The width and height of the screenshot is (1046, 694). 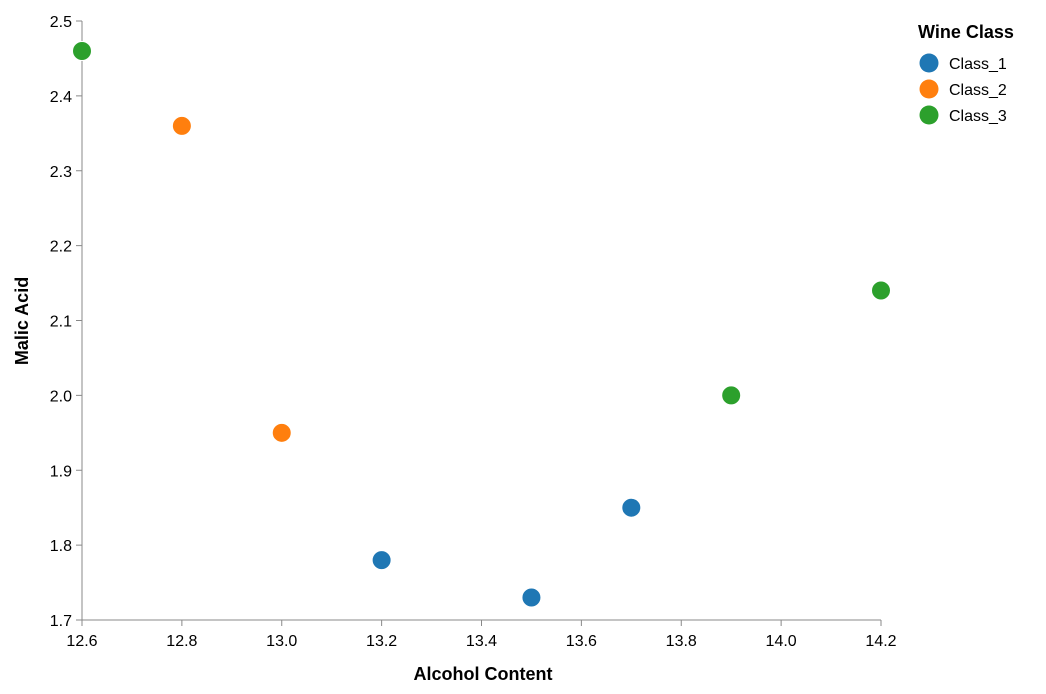 What do you see at coordinates (22, 321) in the screenshot?
I see `y-axis-title: Malic Acid` at bounding box center [22, 321].